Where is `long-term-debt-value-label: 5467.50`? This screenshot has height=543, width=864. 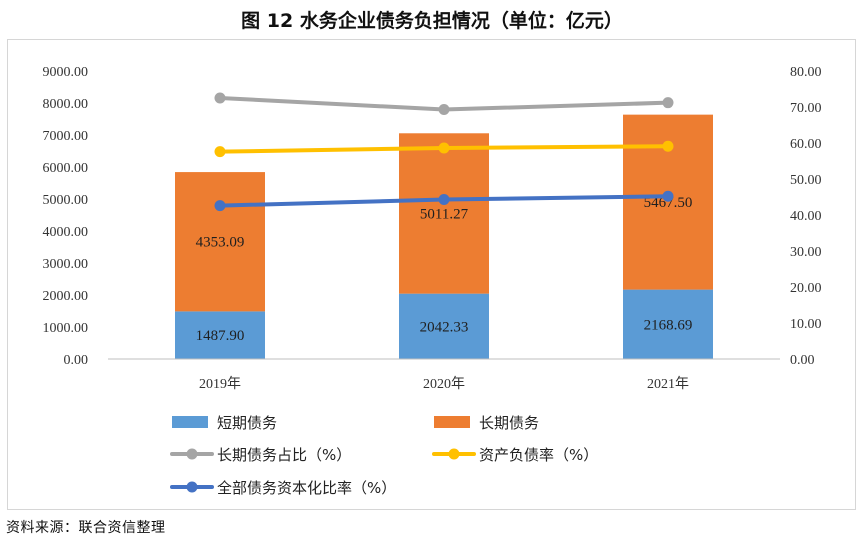 long-term-debt-value-label: 5467.50 is located at coordinates (668, 203).